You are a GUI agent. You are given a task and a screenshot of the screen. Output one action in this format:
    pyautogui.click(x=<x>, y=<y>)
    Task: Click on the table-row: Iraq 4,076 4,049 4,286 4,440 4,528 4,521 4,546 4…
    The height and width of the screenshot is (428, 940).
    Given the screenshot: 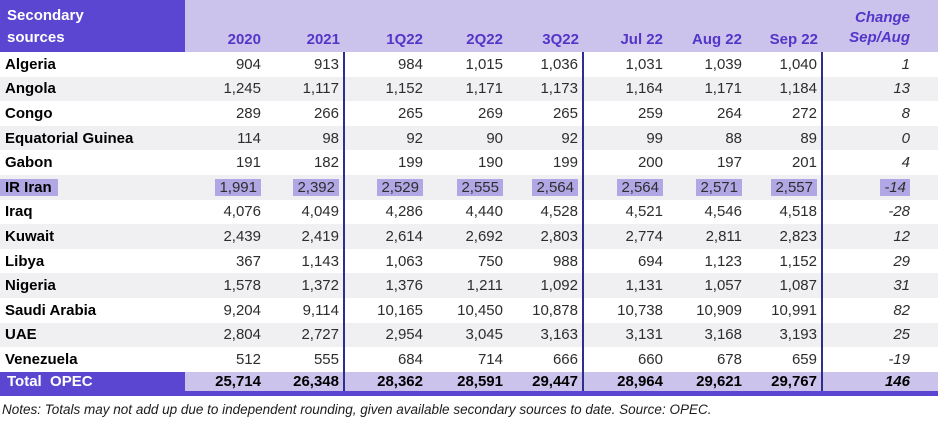 What is the action you would take?
    pyautogui.click(x=469, y=212)
    